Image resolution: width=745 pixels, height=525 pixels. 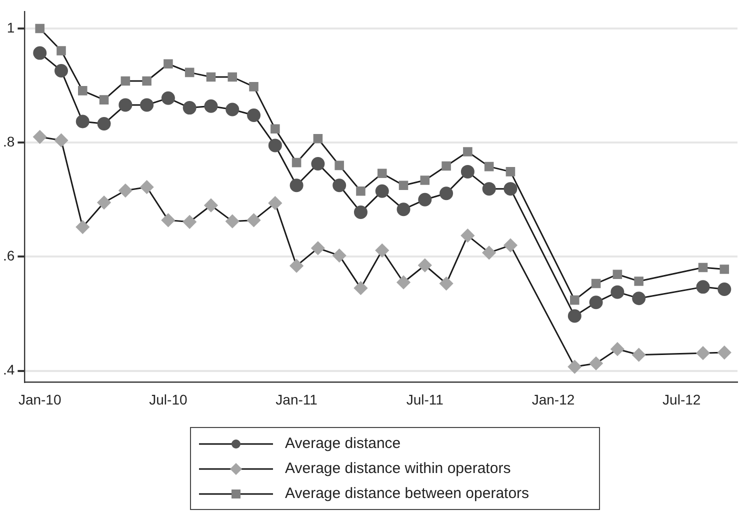 What do you see at coordinates (40, 399) in the screenshot?
I see `x-tick-label: Jan-10` at bounding box center [40, 399].